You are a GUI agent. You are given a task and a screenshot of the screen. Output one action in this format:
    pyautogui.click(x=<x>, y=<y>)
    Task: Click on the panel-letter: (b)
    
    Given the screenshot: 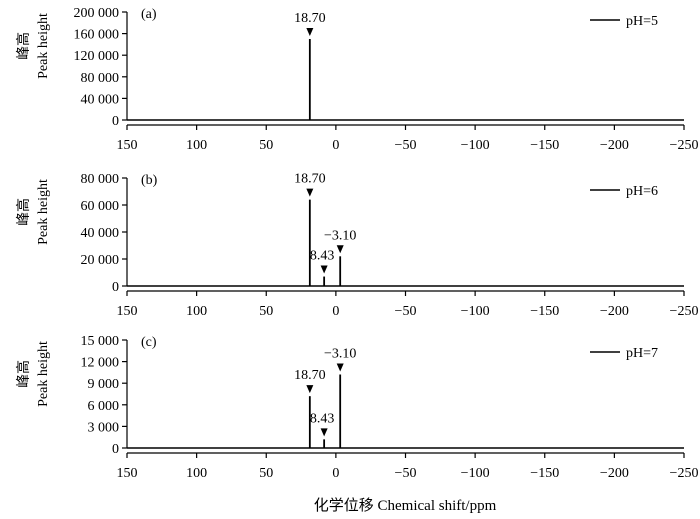 What is the action you would take?
    pyautogui.click(x=149, y=180)
    